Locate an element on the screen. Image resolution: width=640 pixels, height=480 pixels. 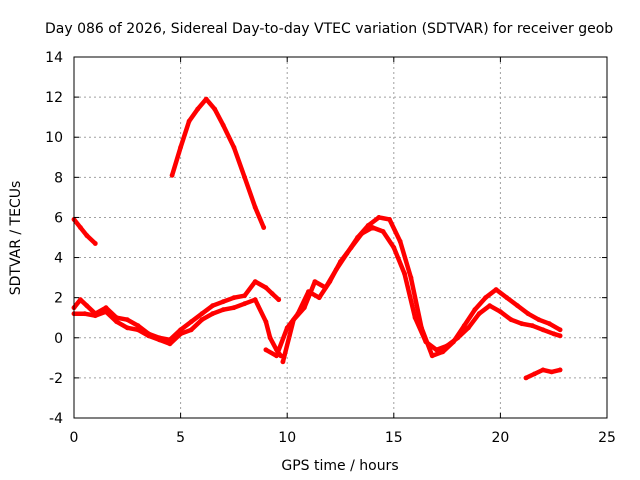
y-tick-label: 12 is located at coordinates (54, 98).